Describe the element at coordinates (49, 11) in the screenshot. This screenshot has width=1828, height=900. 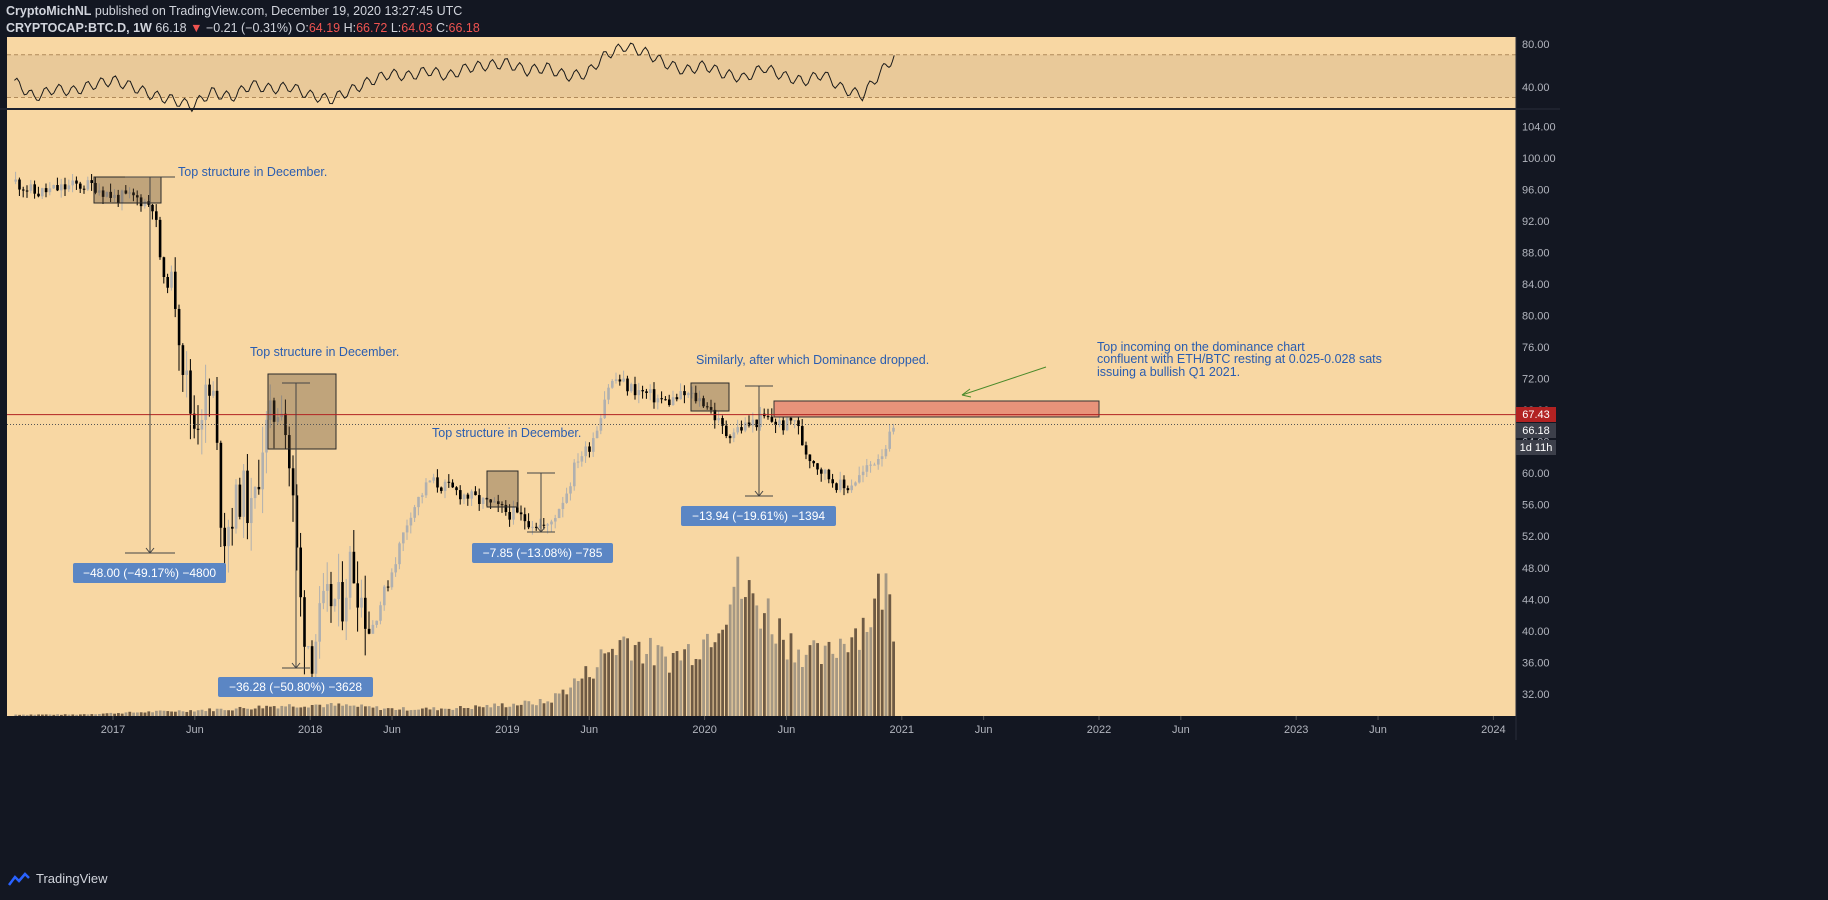
I see `publisher-name: CryptoMichNL` at that location.